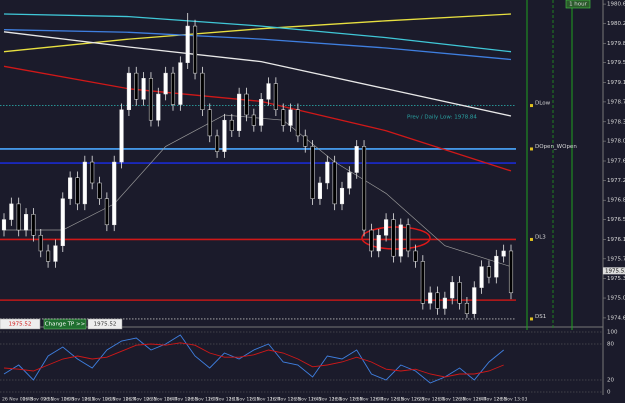 The image size is (625, 403). Describe the element at coordinates (202, 400) in the screenshot. I see `x-tick-label: 26 Nov 11:03` at that location.